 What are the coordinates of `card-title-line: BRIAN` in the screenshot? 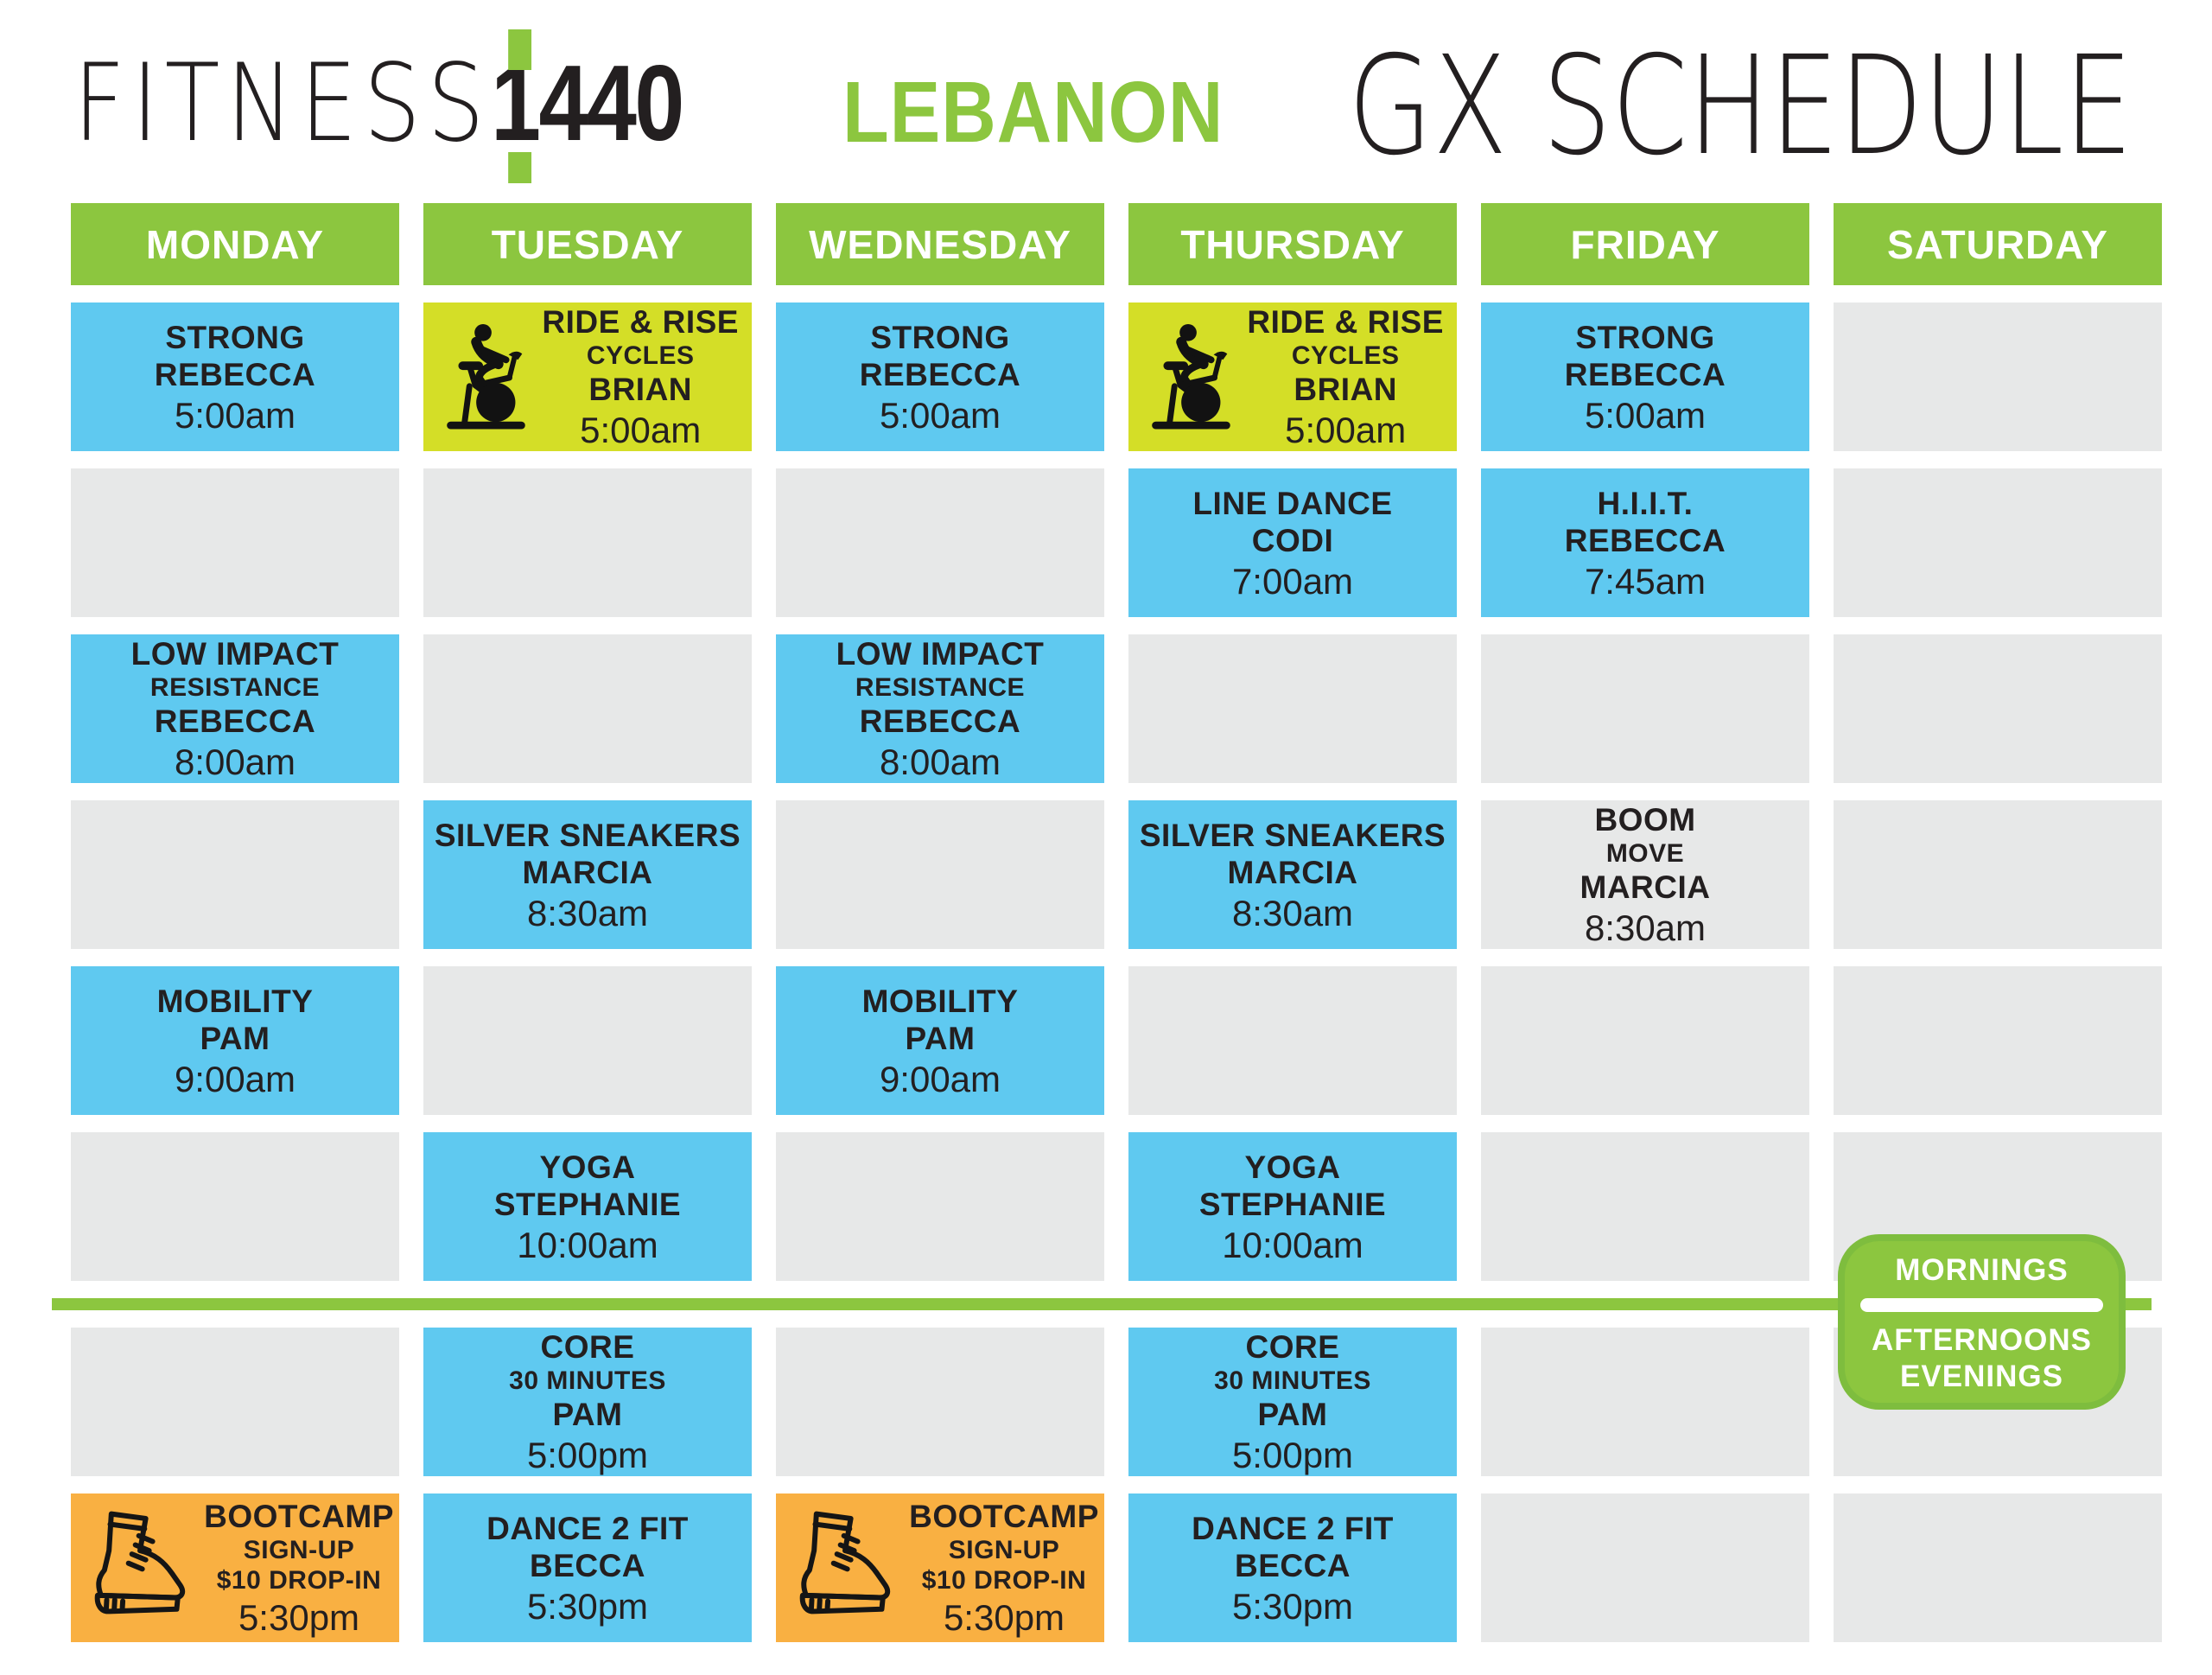 It's located at (1346, 389).